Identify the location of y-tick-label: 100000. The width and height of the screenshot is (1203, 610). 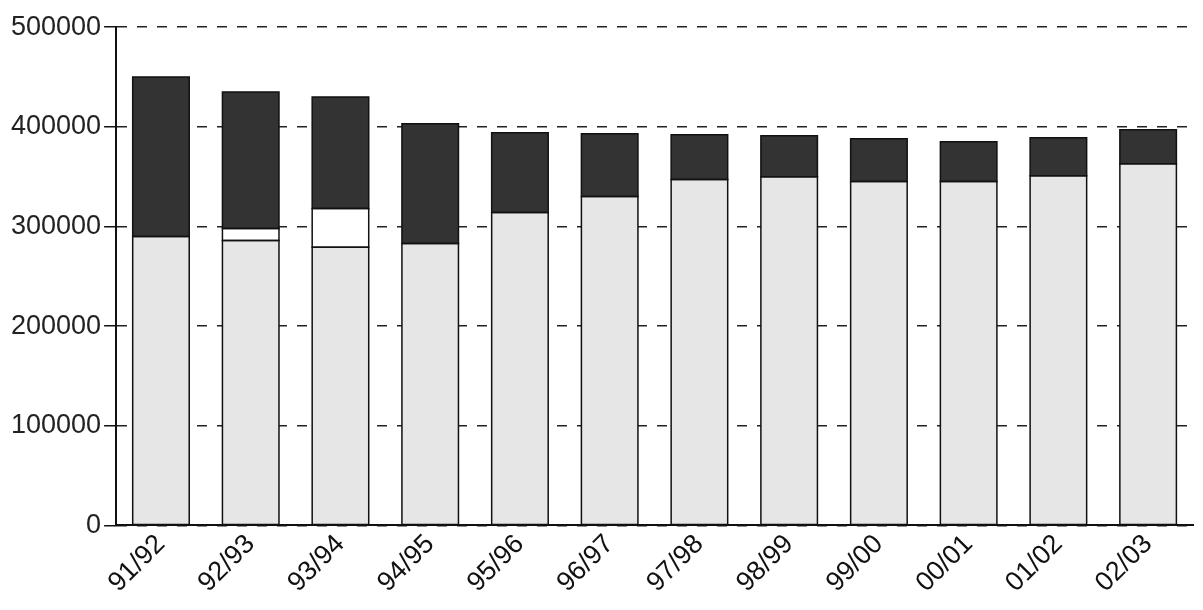
(56, 424).